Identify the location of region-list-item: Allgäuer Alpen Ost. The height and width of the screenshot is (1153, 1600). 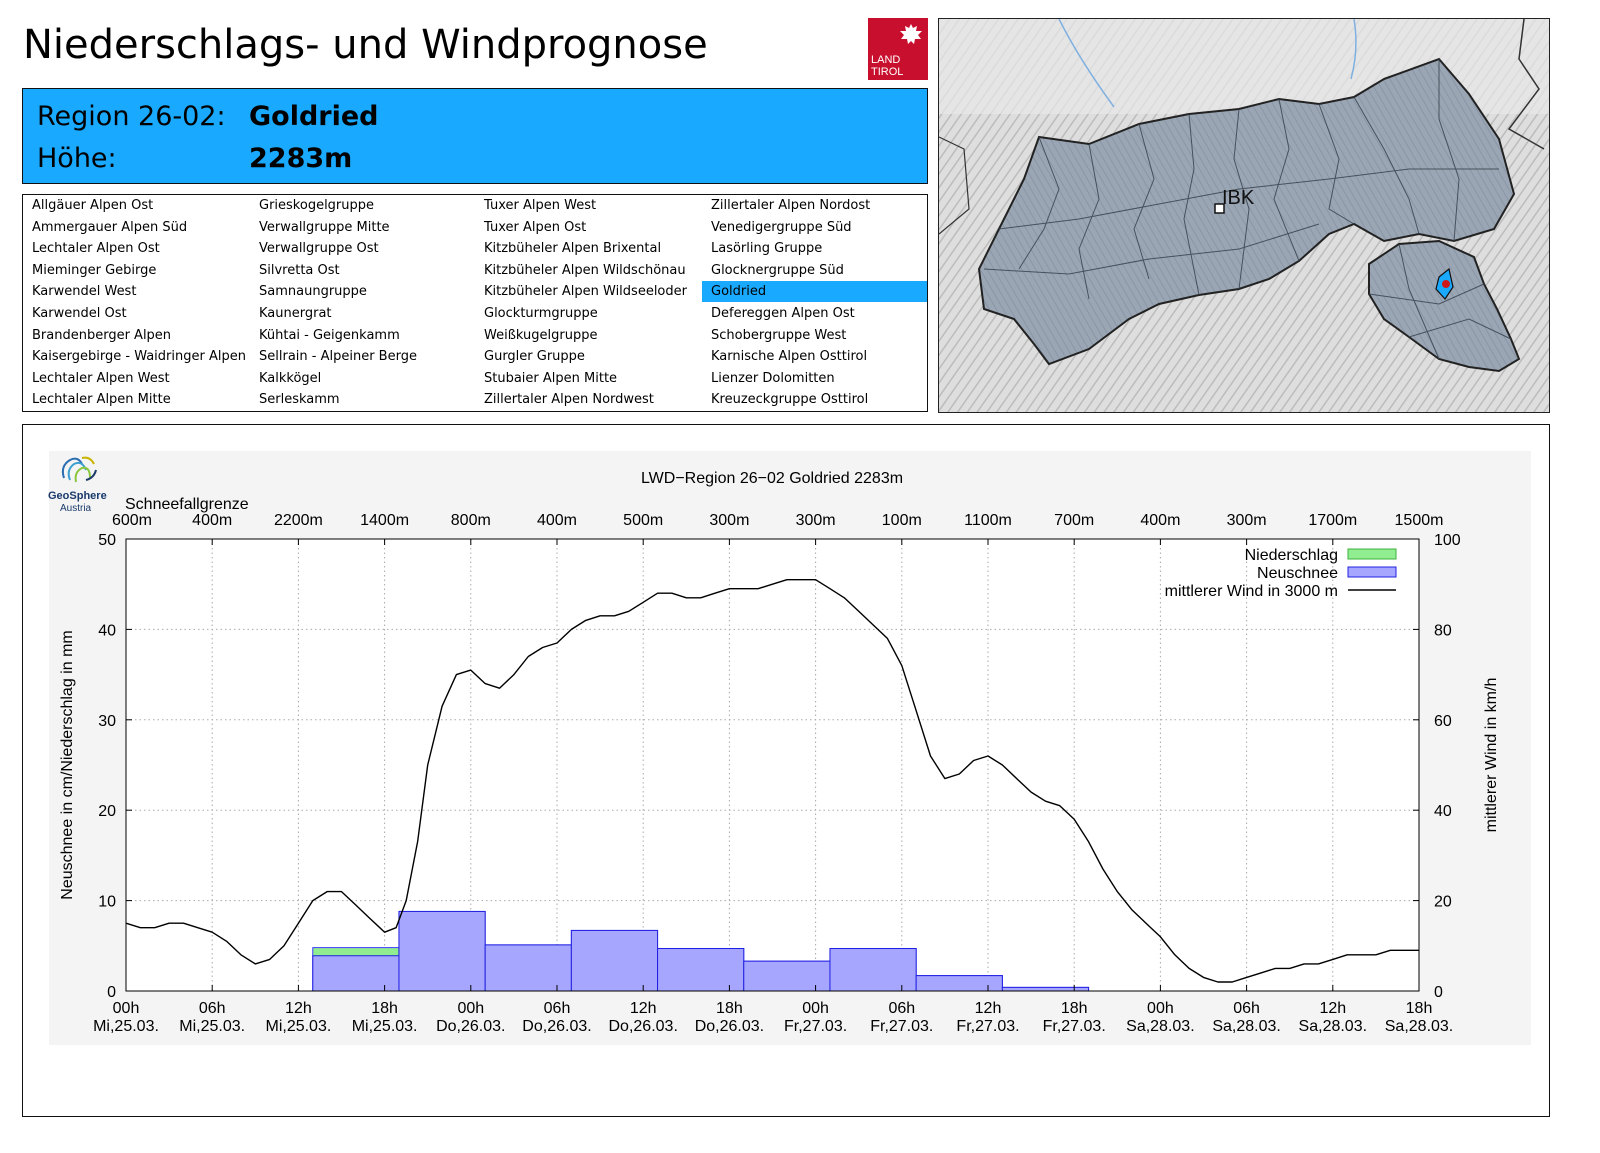
(136, 205).